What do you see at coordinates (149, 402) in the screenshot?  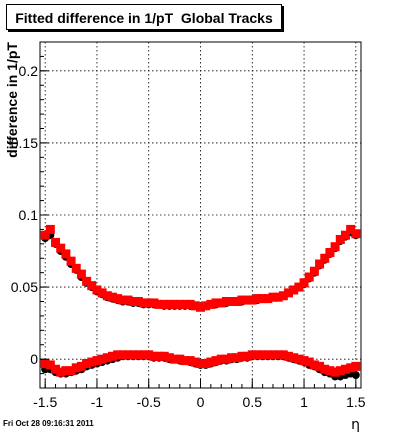 I see `x-tick-label: -0.5` at bounding box center [149, 402].